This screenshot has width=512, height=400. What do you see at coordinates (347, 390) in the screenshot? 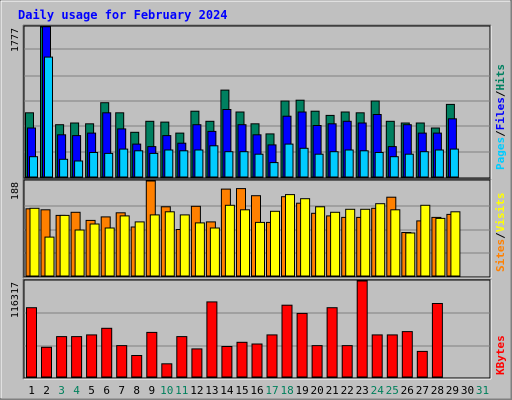
I see `day-label: 22` at bounding box center [347, 390].